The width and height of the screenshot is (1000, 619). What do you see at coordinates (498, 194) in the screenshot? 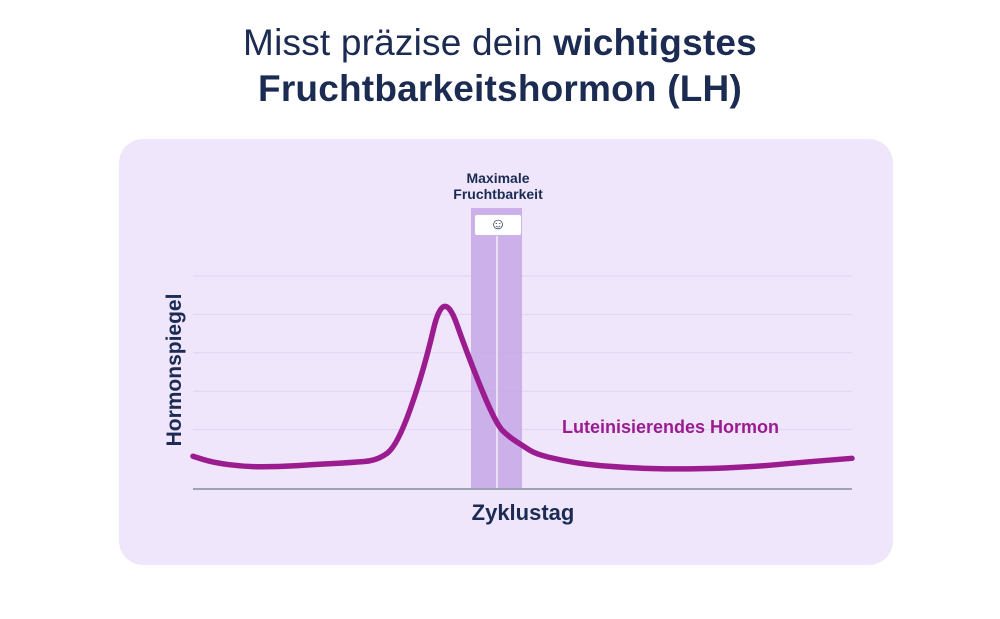
I see `band-label-line-2: Fruchtbarkeit` at bounding box center [498, 194].